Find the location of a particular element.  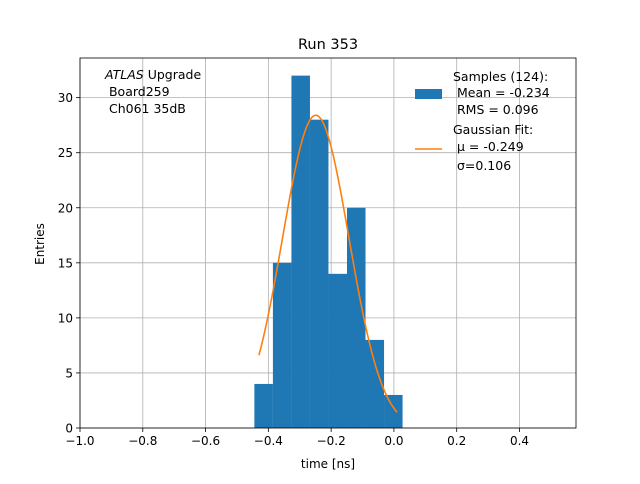

x-tick-label-0: −1.0 is located at coordinates (79, 441).